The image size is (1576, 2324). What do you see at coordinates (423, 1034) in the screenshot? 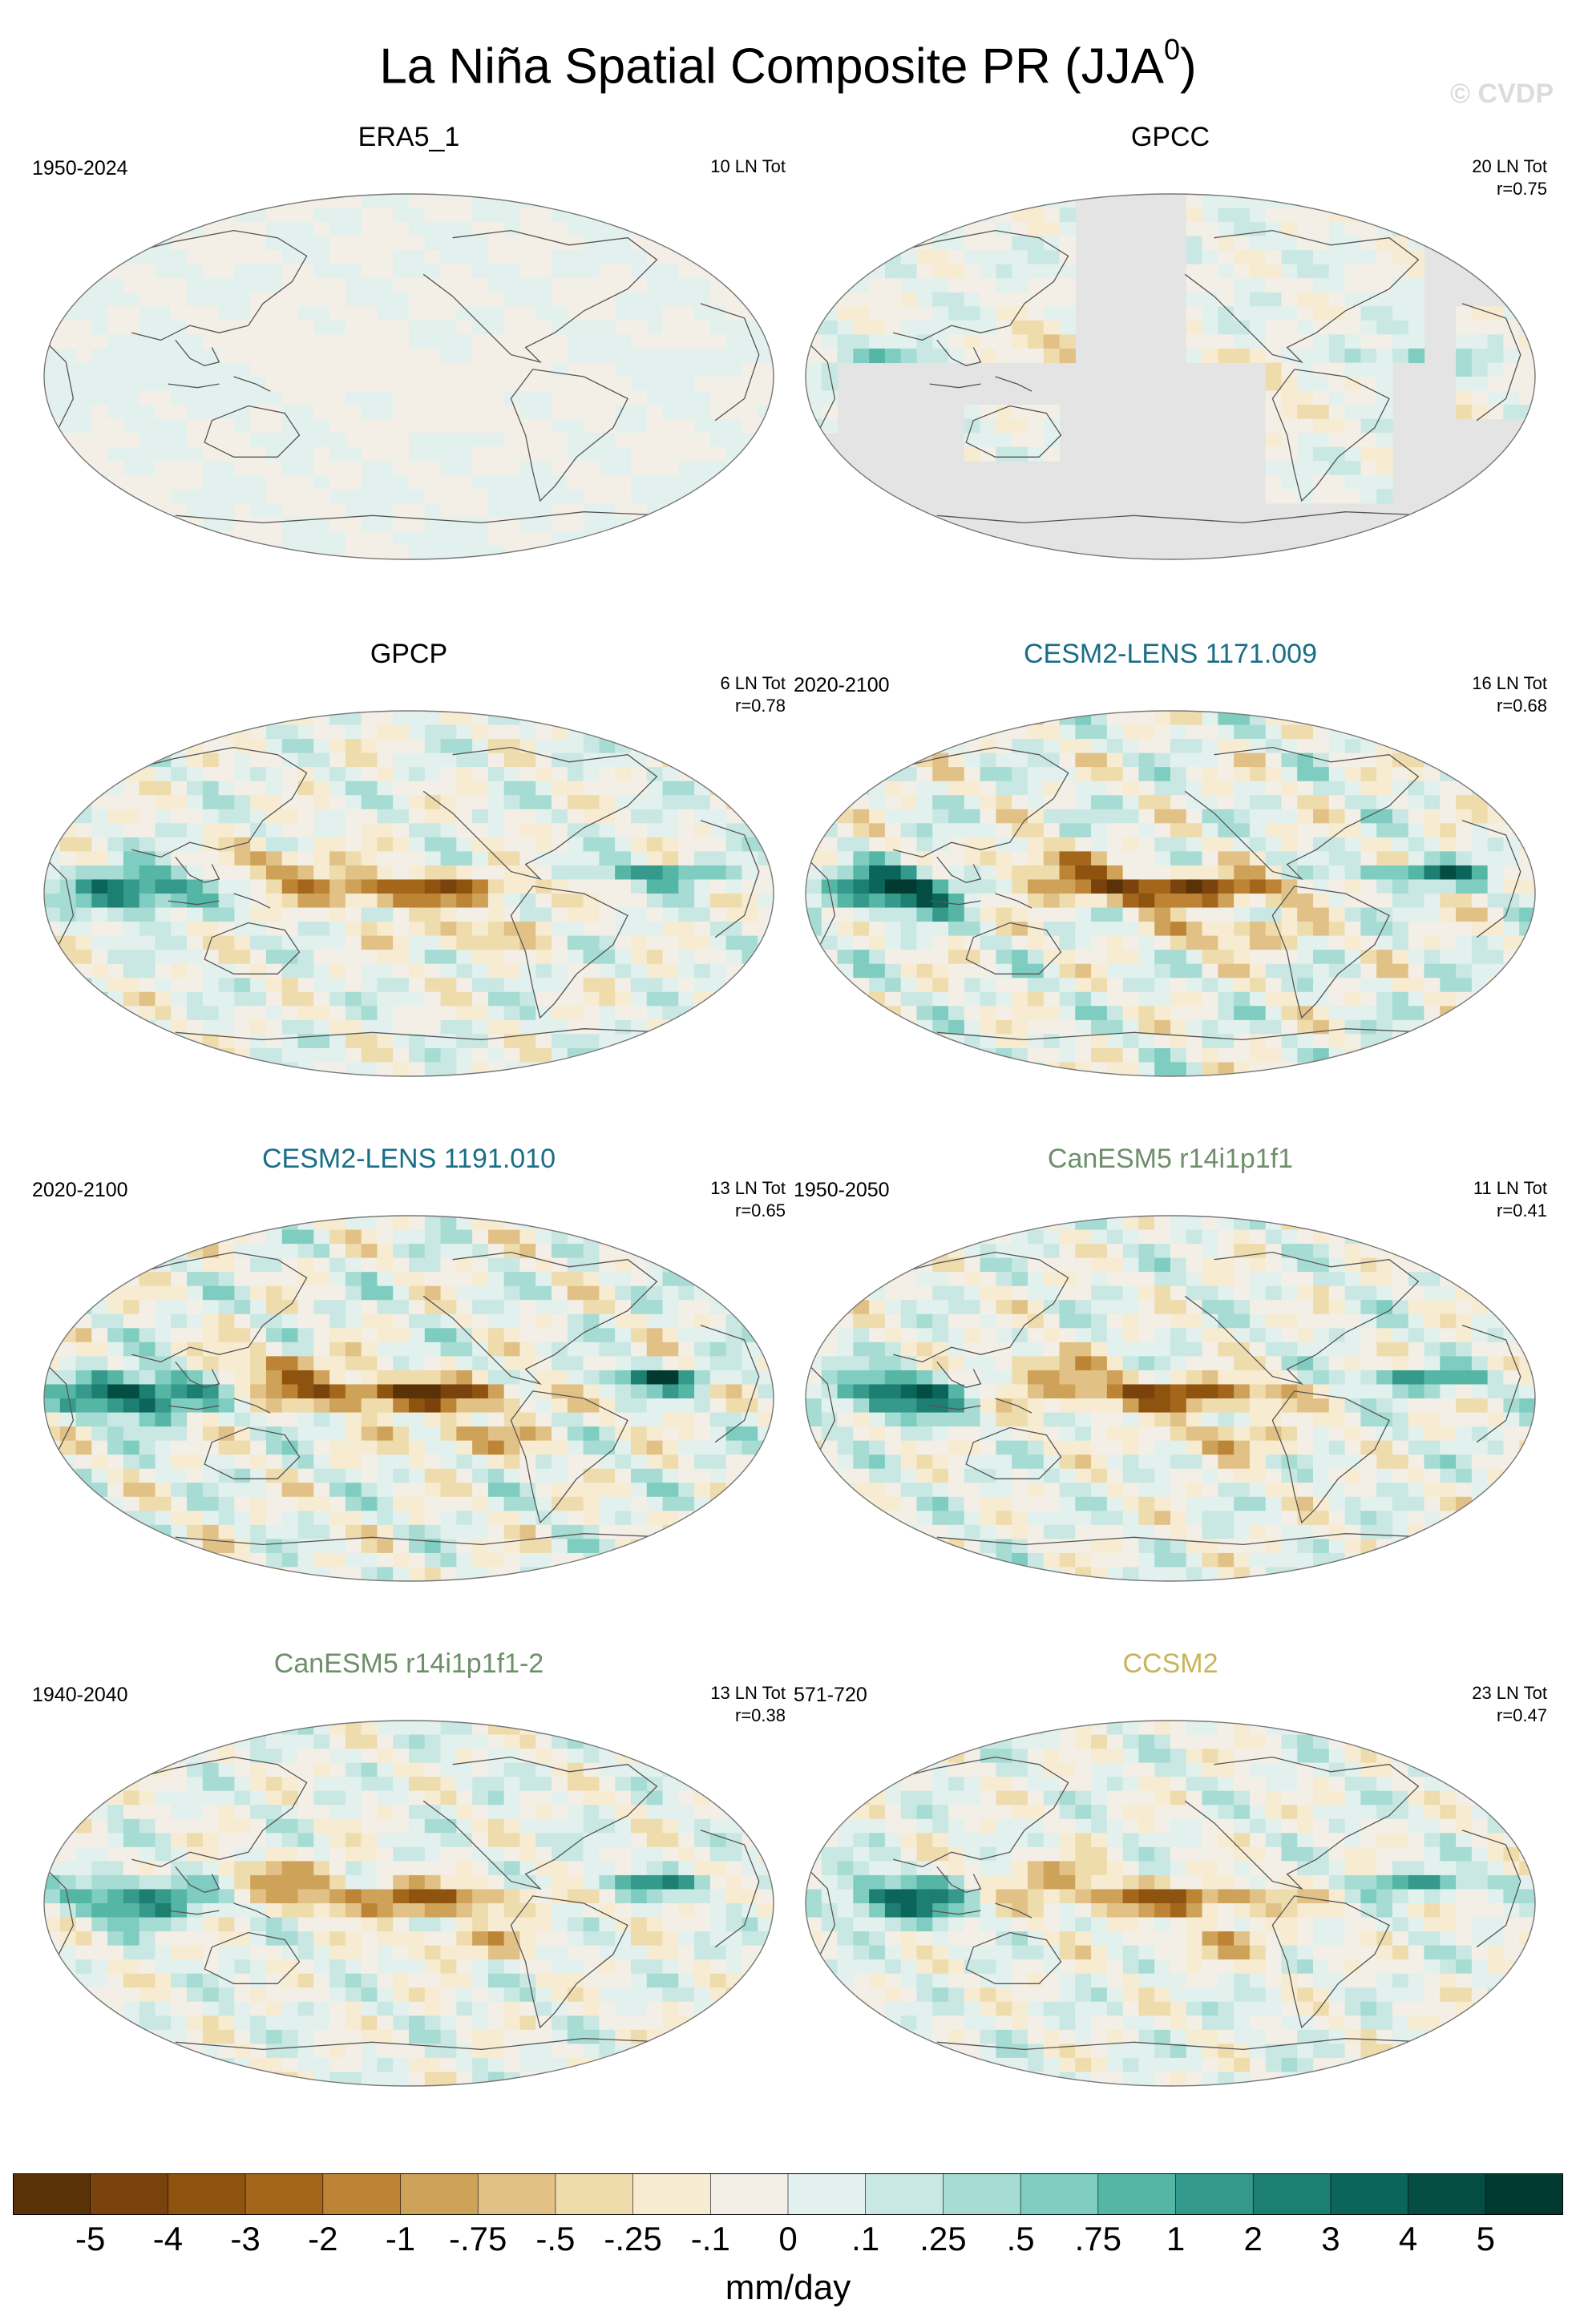
I see `coastline` at bounding box center [423, 1034].